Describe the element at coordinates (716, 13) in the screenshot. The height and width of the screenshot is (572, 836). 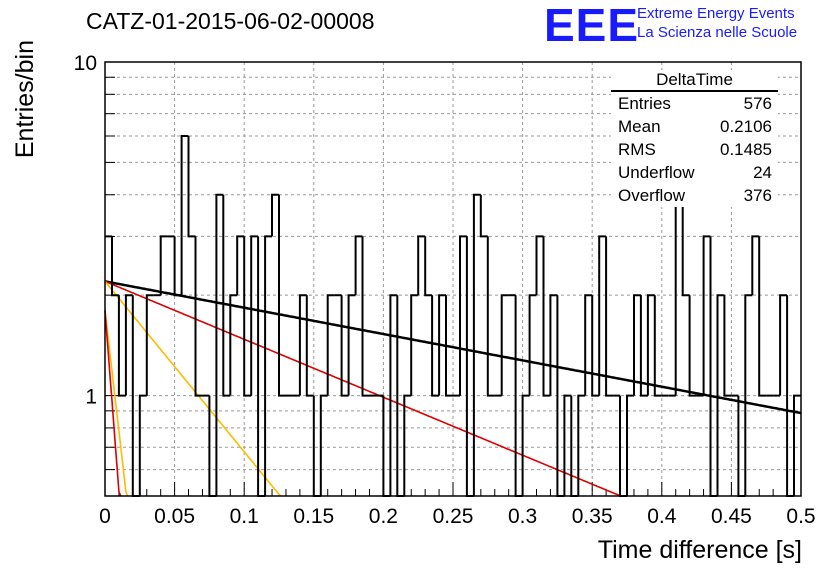
I see `logo-line-1: Extreme Energy Events` at that location.